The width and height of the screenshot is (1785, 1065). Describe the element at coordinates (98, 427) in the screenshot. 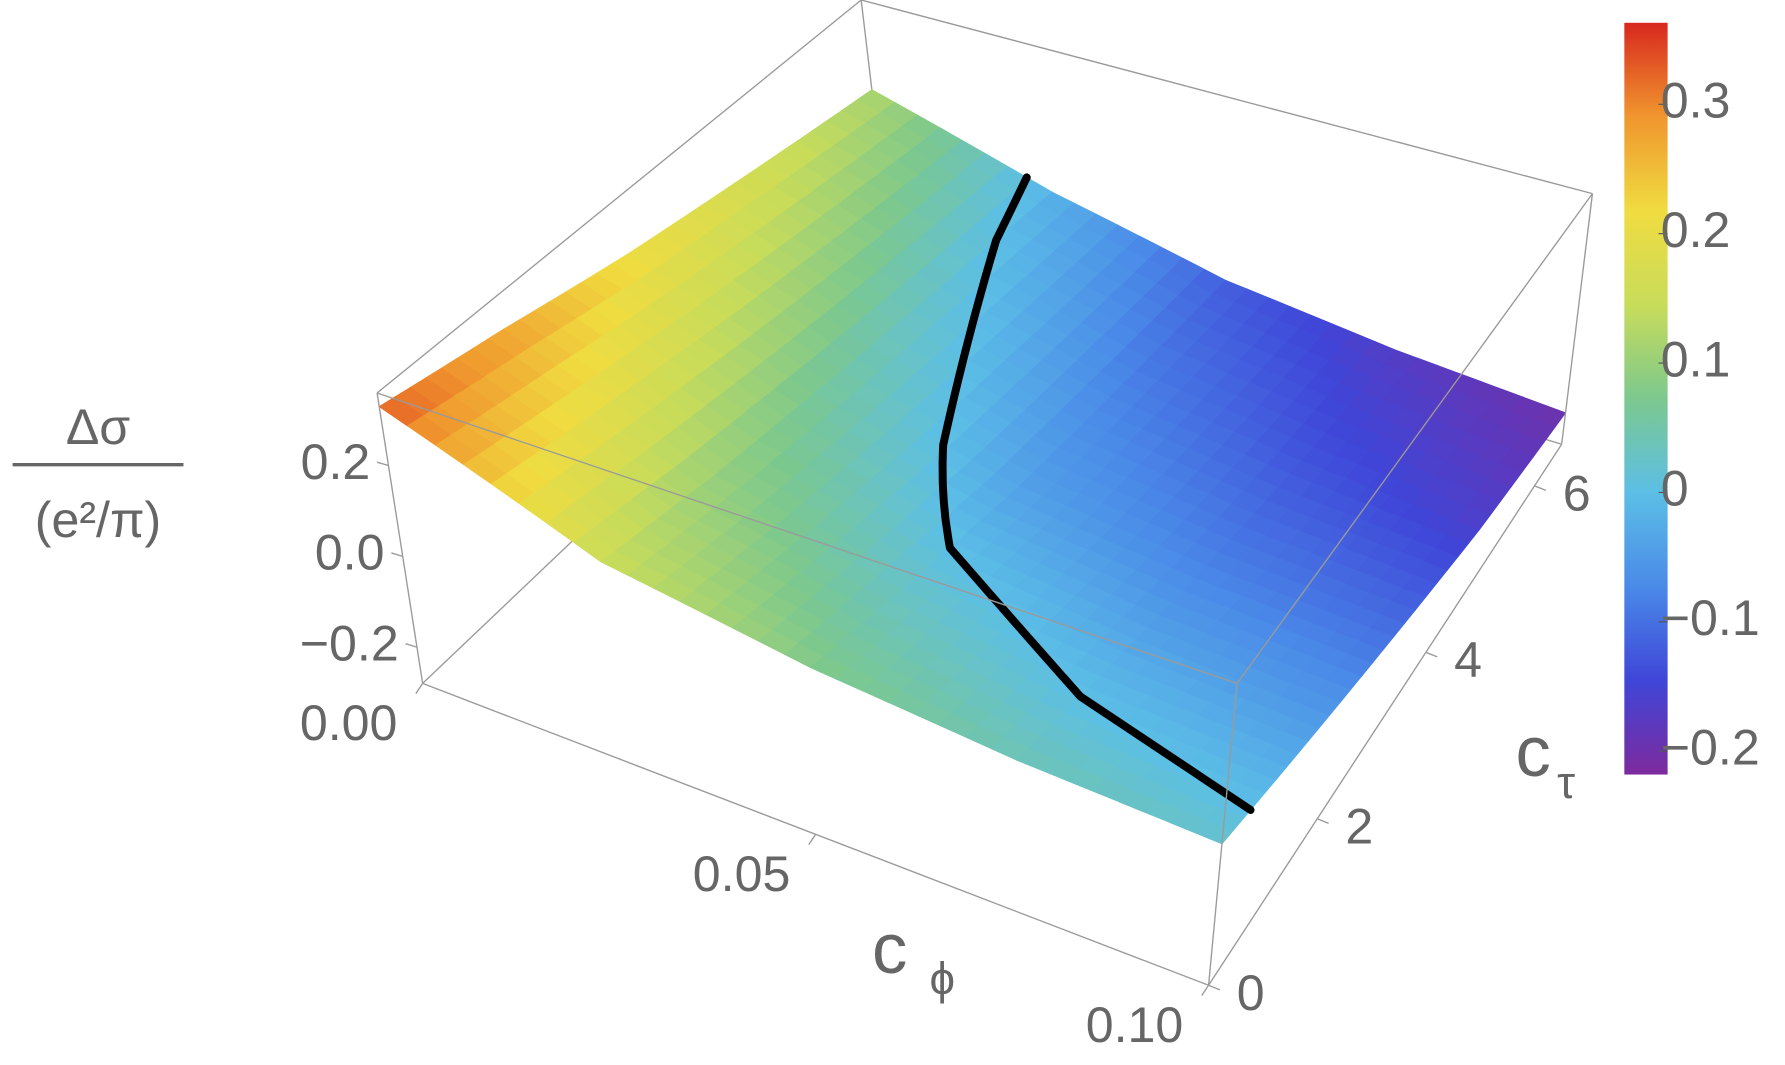

I see `z-label-numerator: Δσ` at that location.